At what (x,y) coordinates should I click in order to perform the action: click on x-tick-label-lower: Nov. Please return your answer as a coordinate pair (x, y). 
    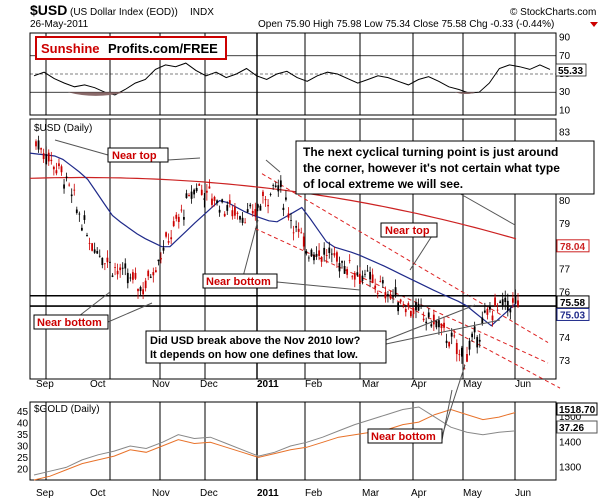
    Looking at the image, I should click on (161, 493).